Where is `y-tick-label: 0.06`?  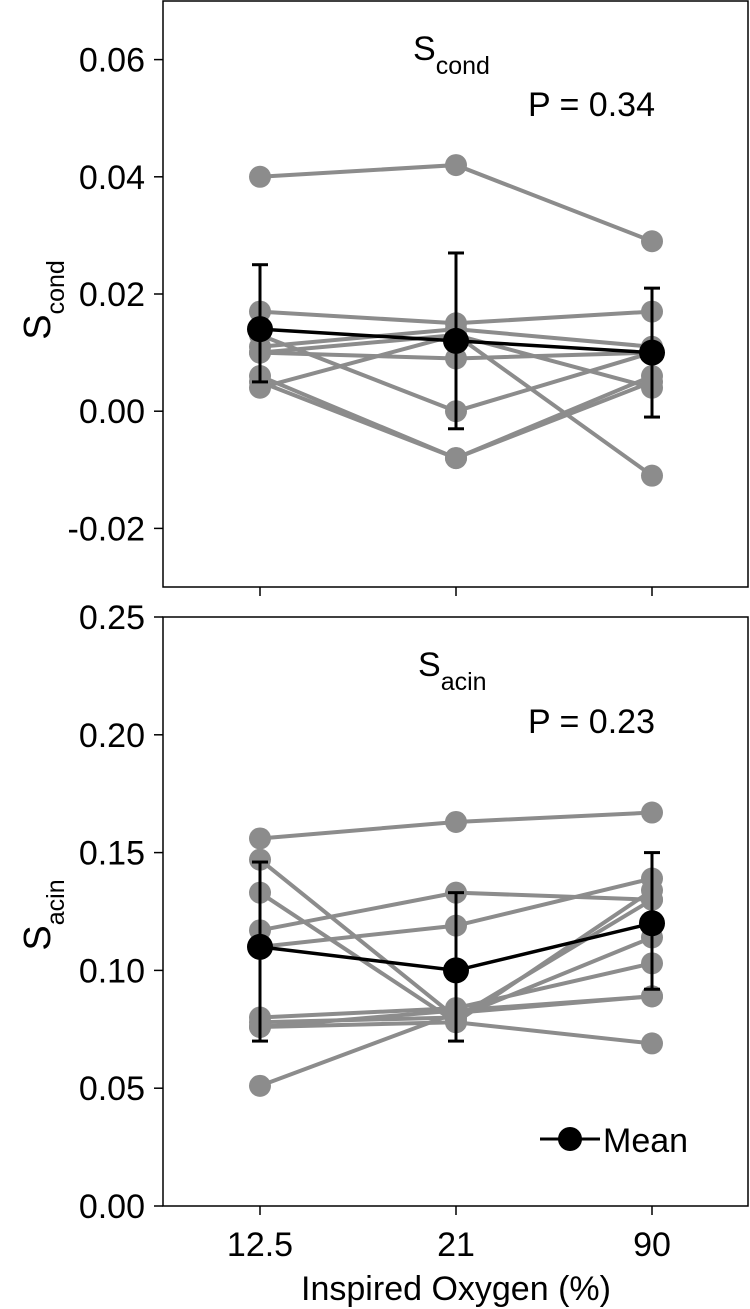 y-tick-label: 0.06 is located at coordinates (112, 61).